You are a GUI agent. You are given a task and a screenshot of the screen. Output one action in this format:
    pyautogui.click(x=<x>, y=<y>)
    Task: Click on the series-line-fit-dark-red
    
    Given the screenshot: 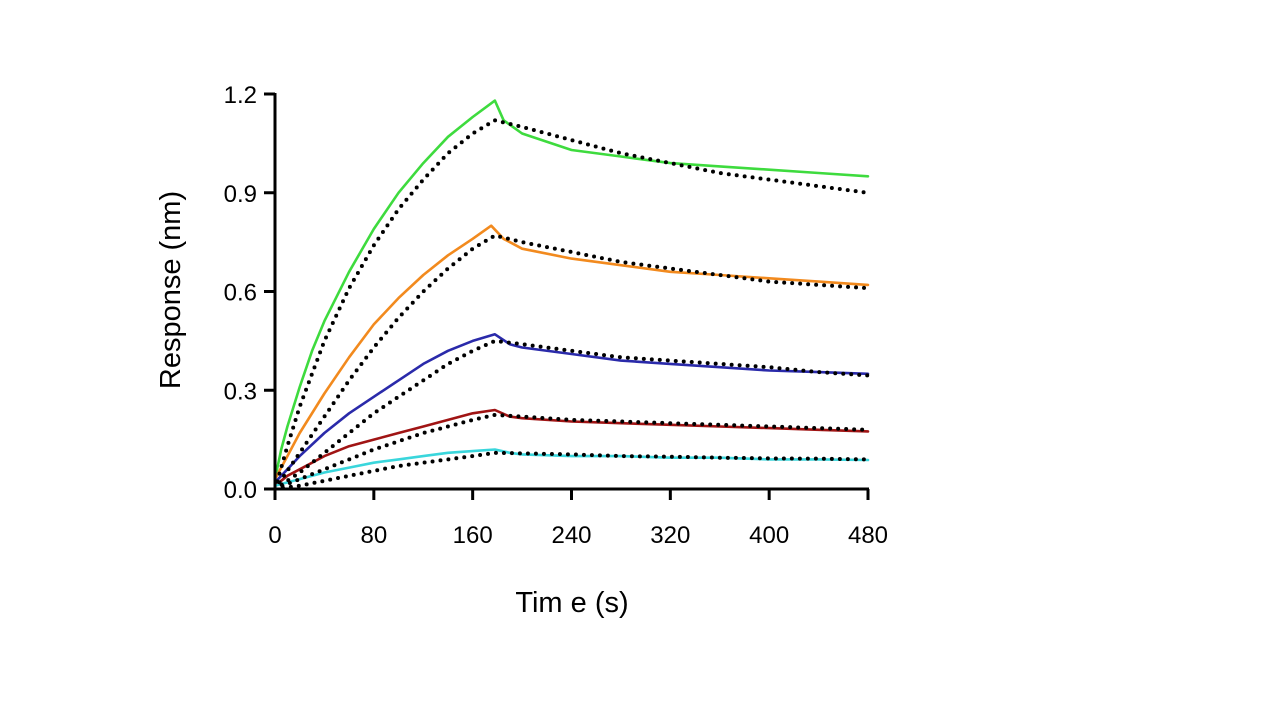 What is the action you would take?
    pyautogui.click(x=571, y=451)
    